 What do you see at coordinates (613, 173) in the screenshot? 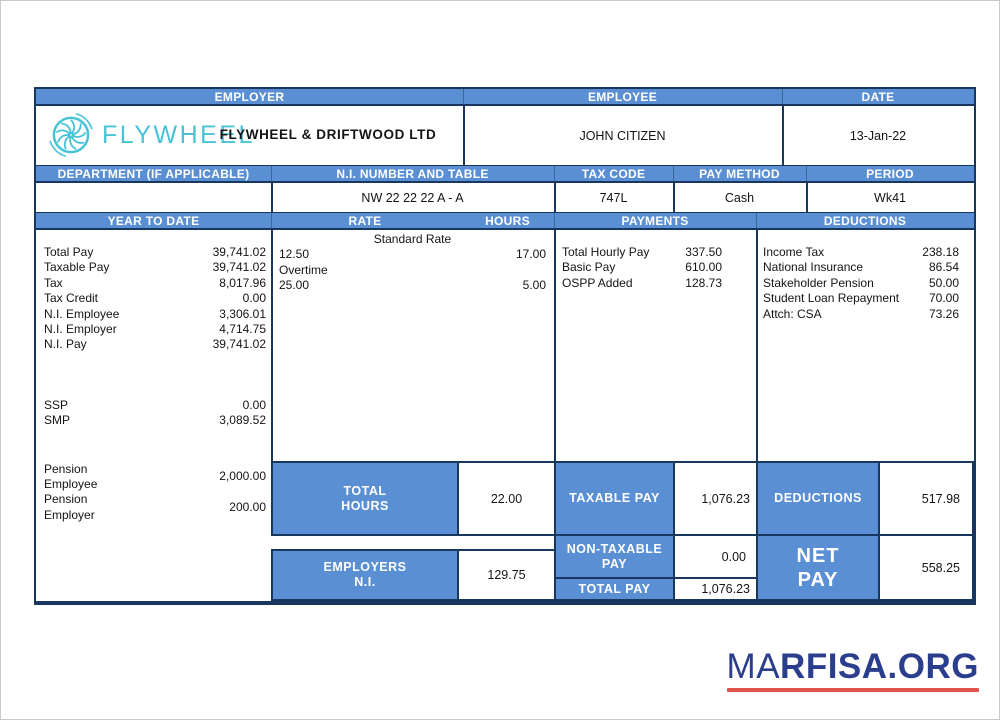
I see `tax-code-header: TAX CODE` at bounding box center [613, 173].